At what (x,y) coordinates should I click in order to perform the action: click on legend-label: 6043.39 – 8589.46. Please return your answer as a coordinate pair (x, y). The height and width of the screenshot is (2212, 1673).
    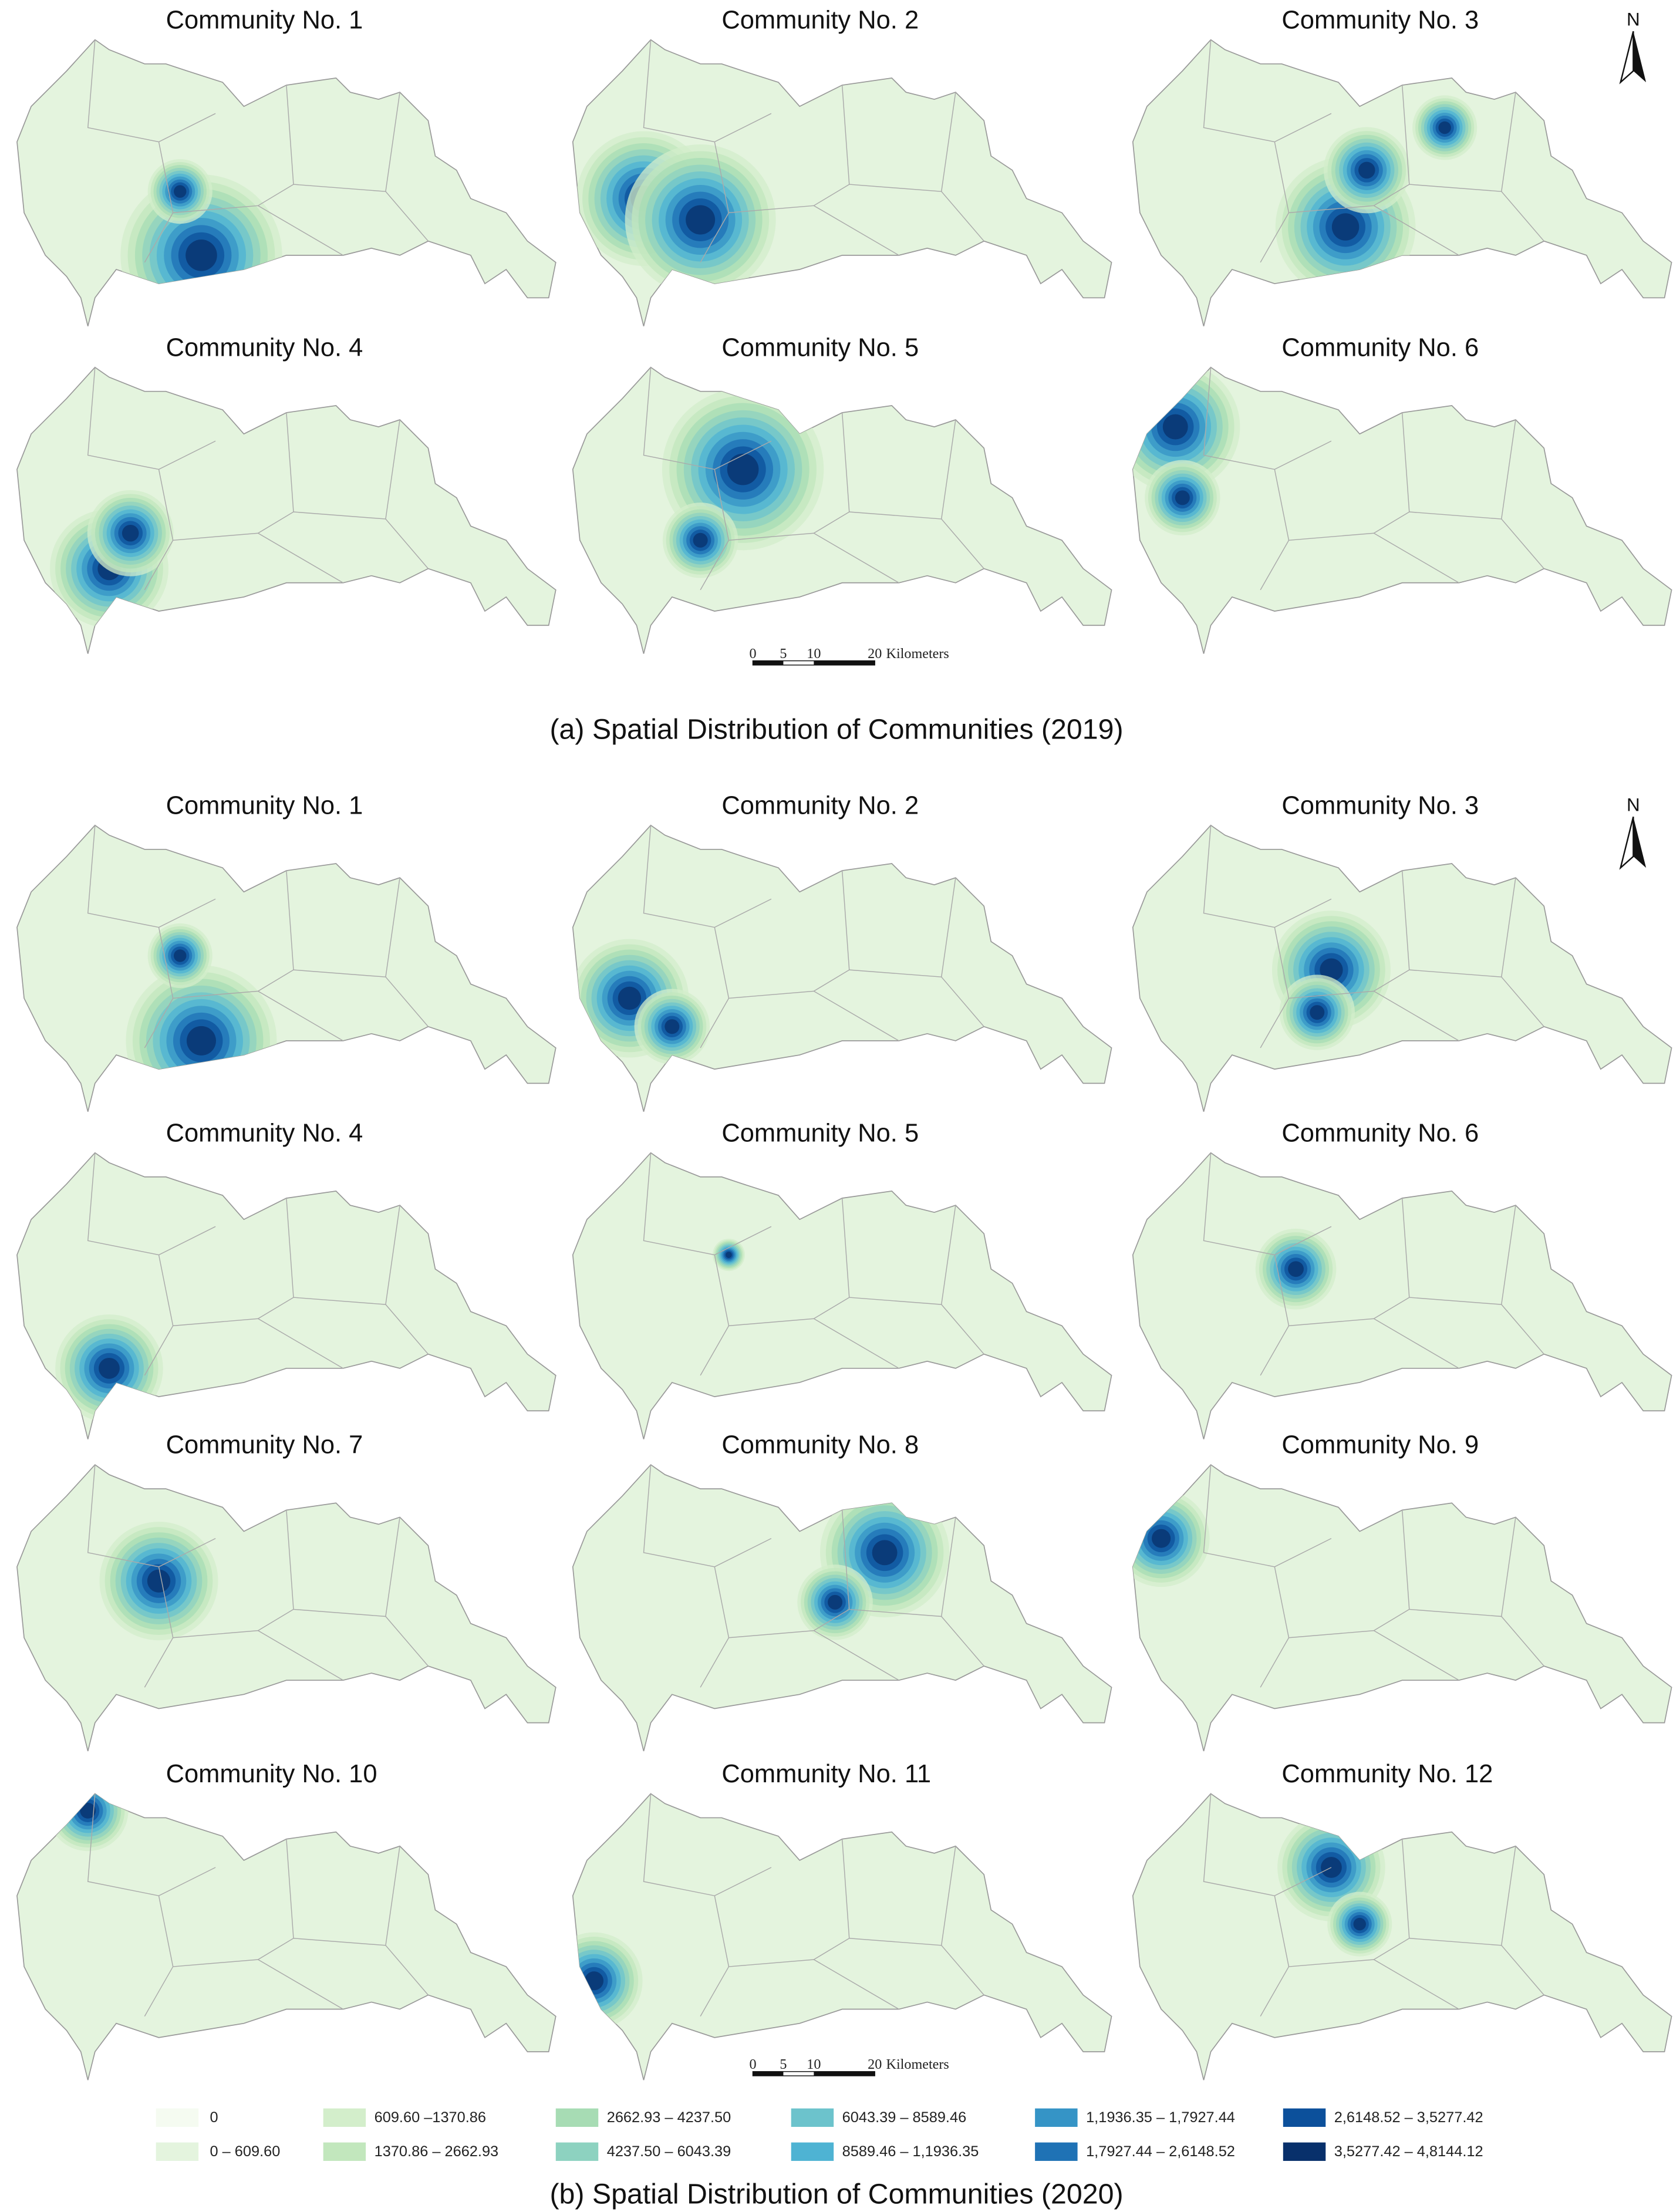
    Looking at the image, I should click on (904, 2117).